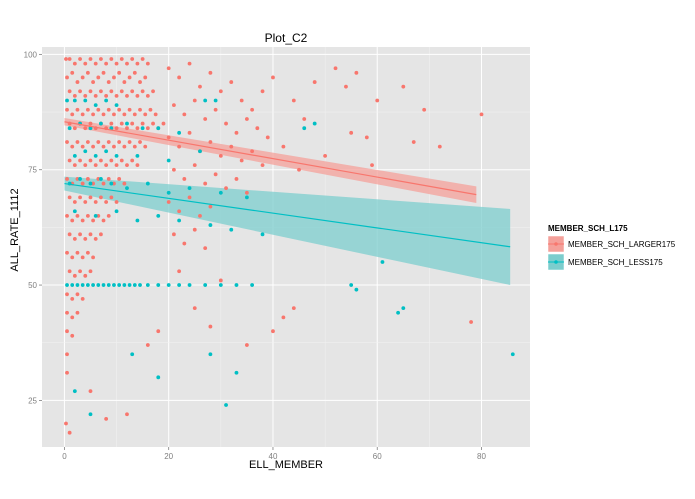 The height and width of the screenshot is (499, 695). What do you see at coordinates (287, 215) in the screenshot?
I see `trend-line` at bounding box center [287, 215].